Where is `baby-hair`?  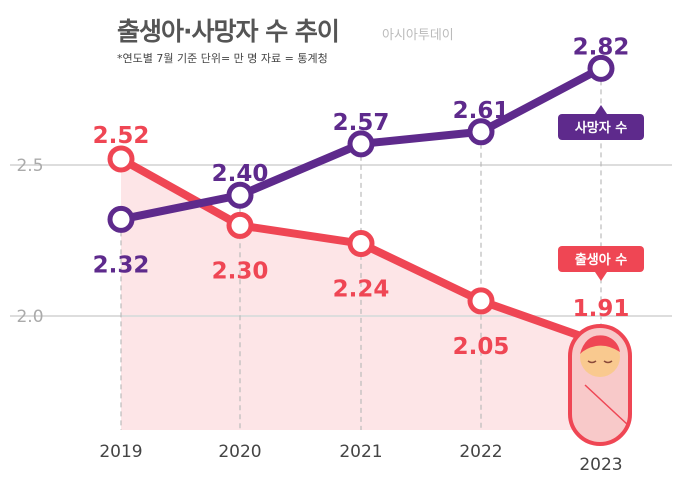 baby-hair is located at coordinates (600, 344).